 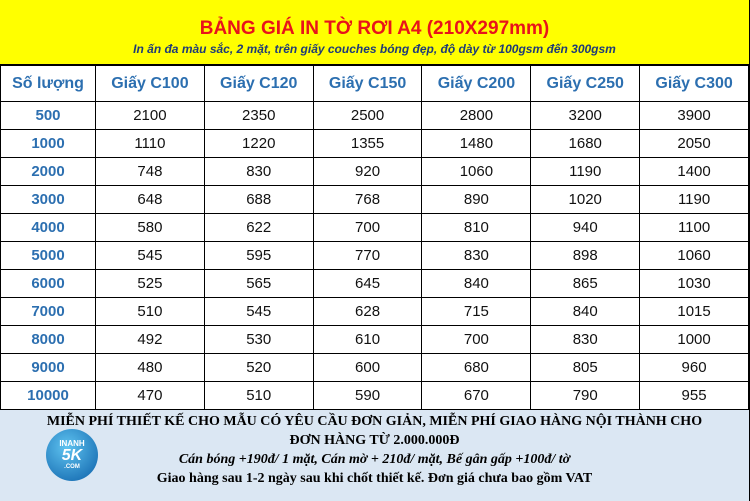 What do you see at coordinates (150, 227) in the screenshot?
I see `price-cell: 580` at bounding box center [150, 227].